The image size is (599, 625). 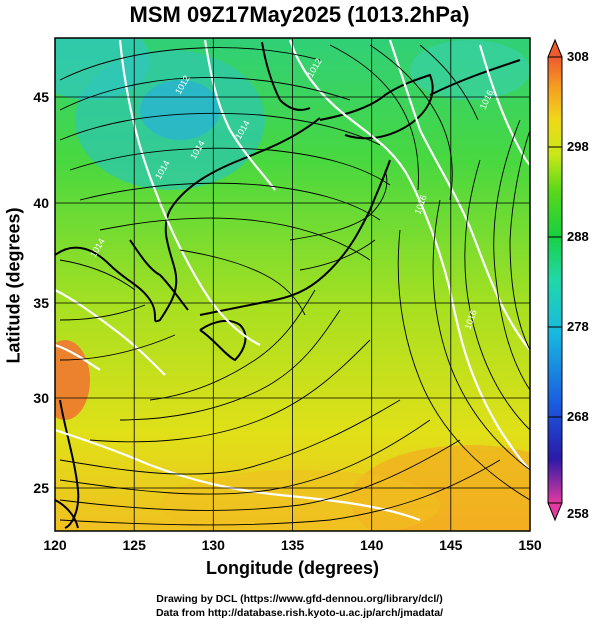 I want to click on colorbar-tick-label: 298, so click(x=578, y=146).